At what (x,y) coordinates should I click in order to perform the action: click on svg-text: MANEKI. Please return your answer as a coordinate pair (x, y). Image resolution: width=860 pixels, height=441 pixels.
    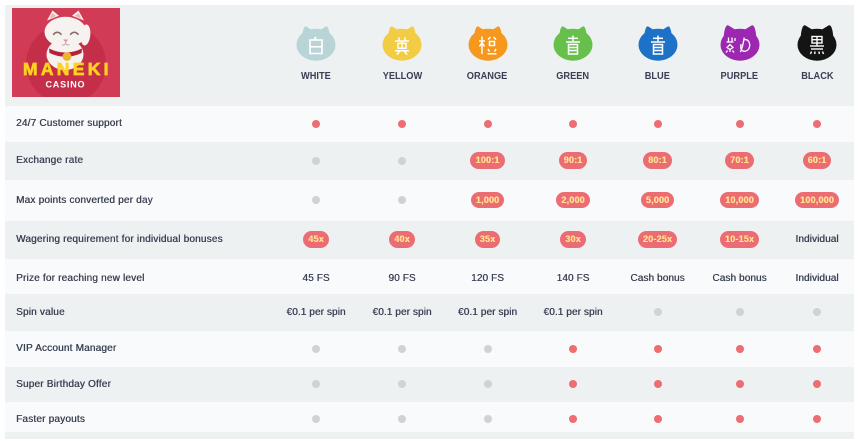
    Looking at the image, I should click on (66, 69).